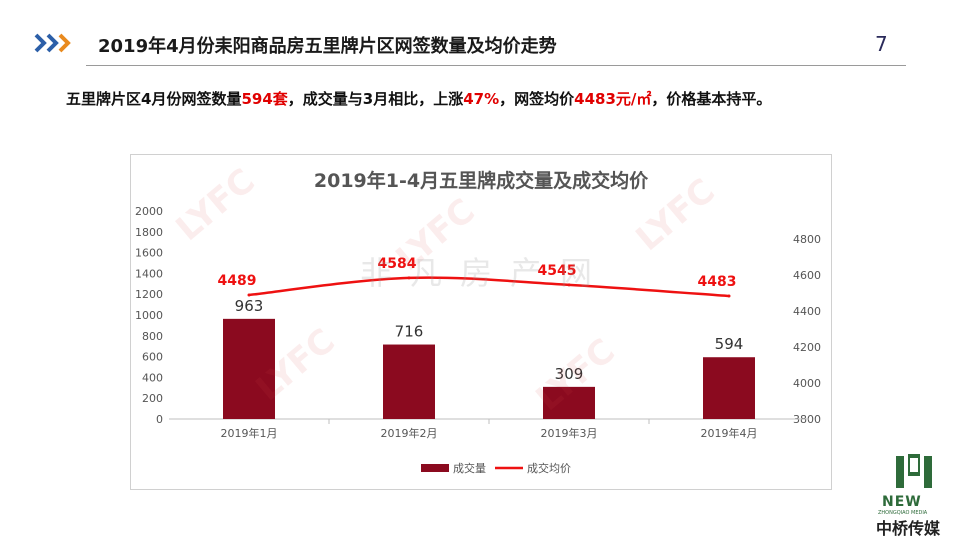  Describe the element at coordinates (717, 282) in the screenshot. I see `line-data-label: 4483` at that location.